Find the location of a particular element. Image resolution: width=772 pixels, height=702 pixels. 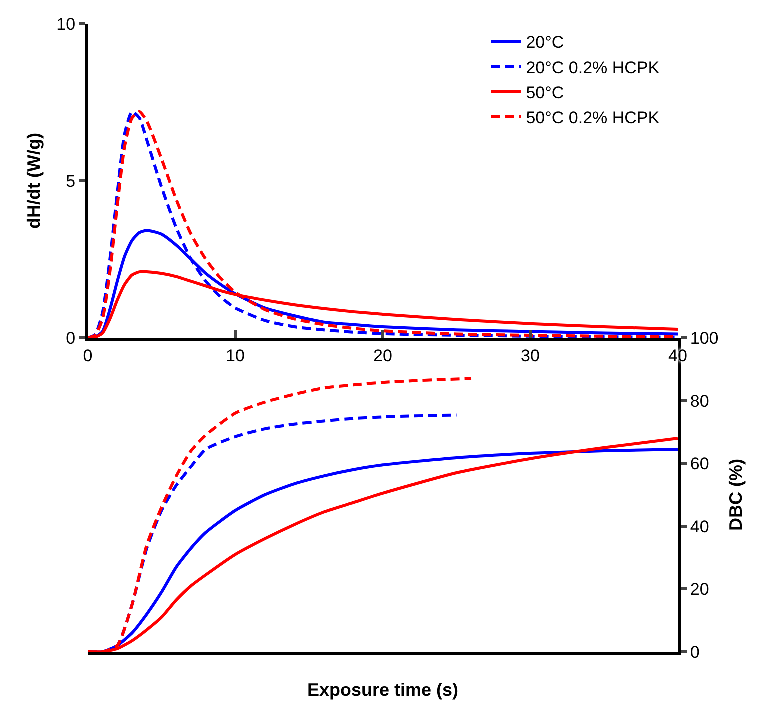

y-tick-label: 80 is located at coordinates (700, 401).